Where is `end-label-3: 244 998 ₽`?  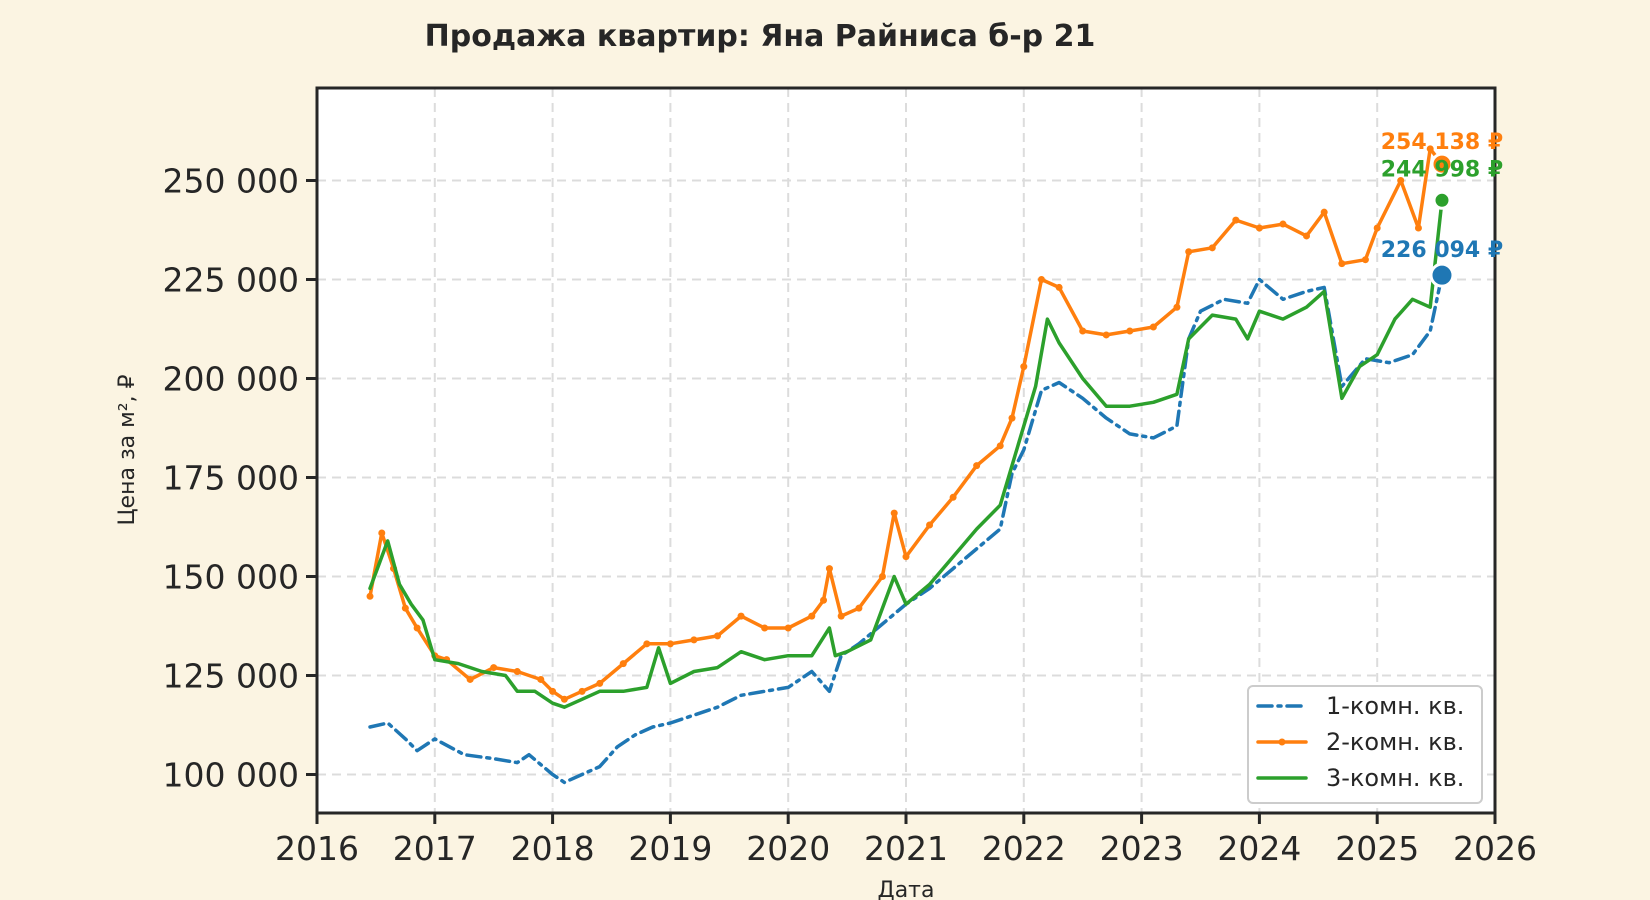 end-label-3: 244 998 ₽ is located at coordinates (1442, 169).